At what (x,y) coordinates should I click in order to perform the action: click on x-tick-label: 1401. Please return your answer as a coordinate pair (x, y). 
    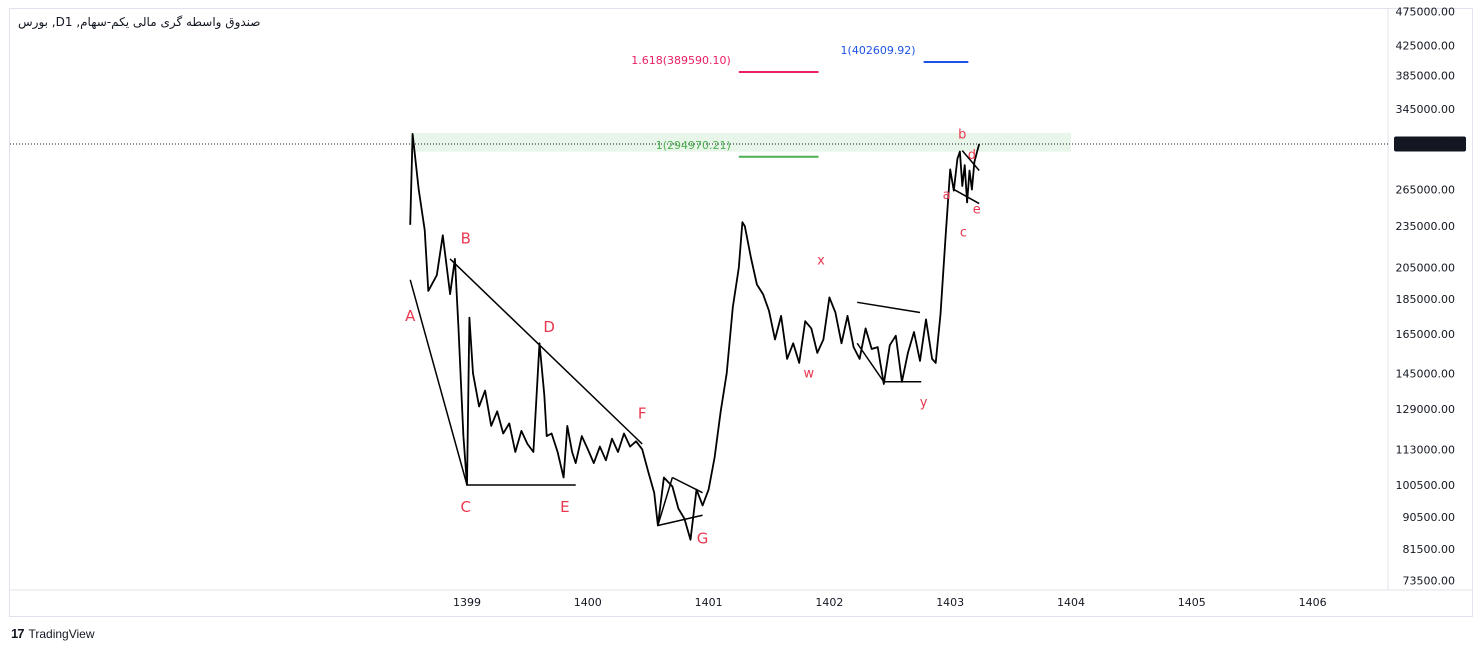
    Looking at the image, I should click on (709, 602).